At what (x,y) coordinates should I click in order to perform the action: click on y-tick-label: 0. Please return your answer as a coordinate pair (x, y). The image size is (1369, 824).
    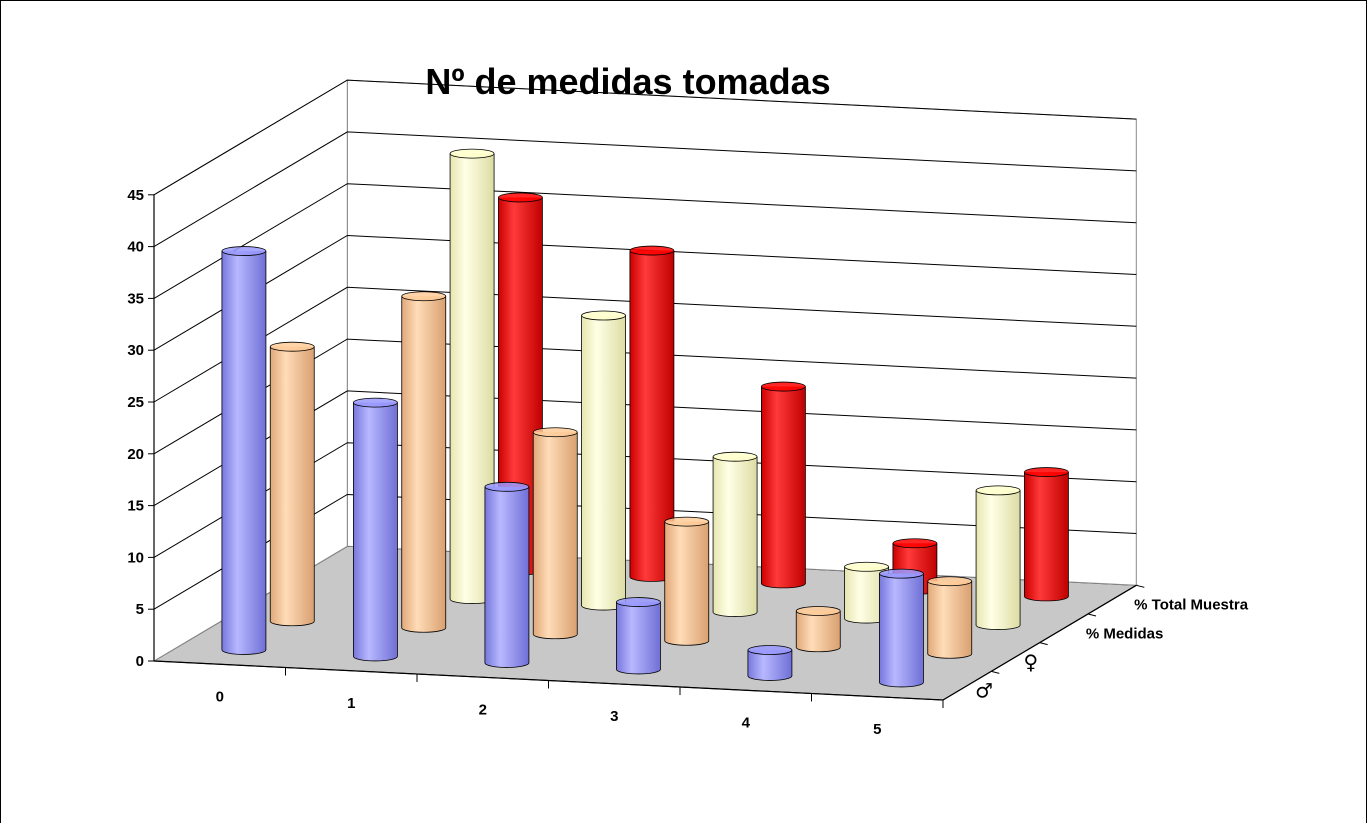
    Looking at the image, I should click on (140, 661).